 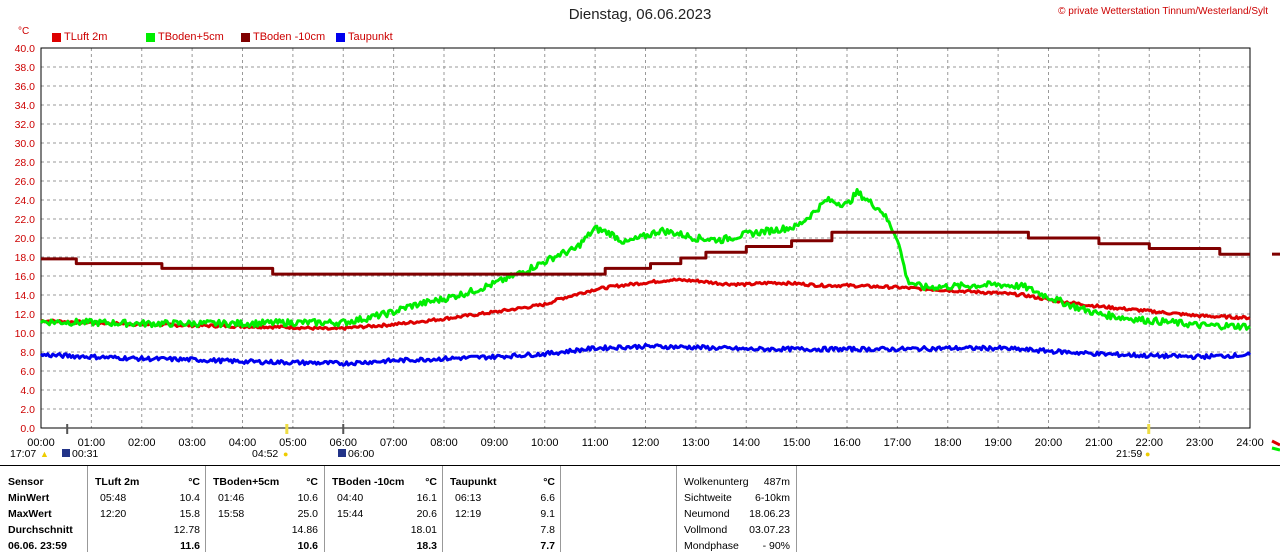 I want to click on x-tick-label: 23:00, so click(x=1200, y=443).